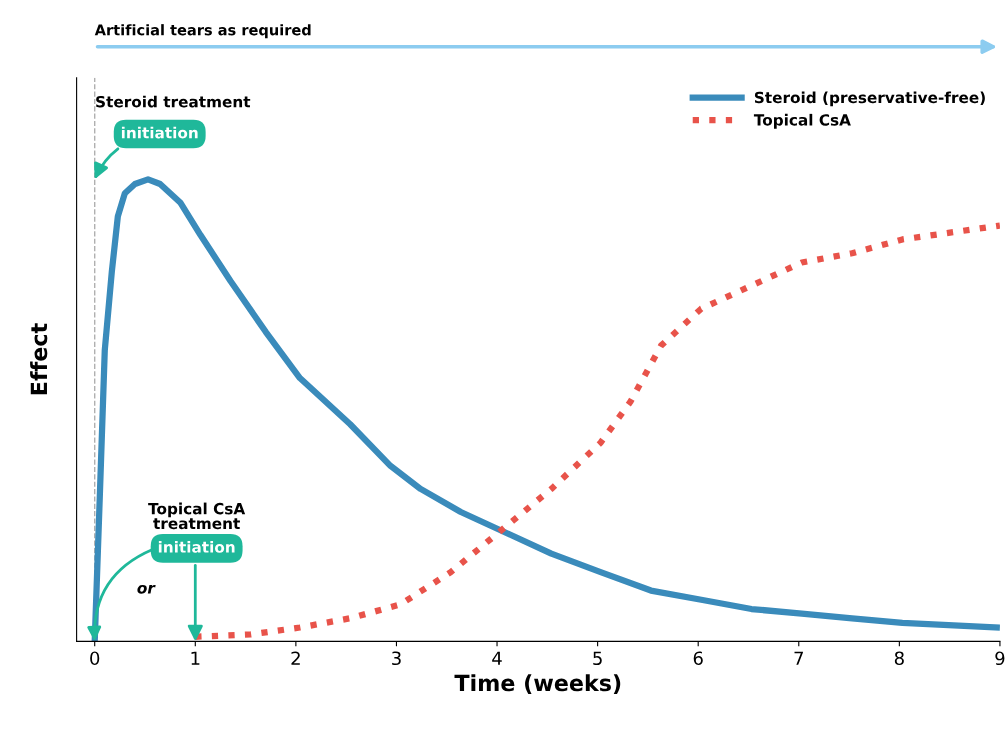 The width and height of the screenshot is (1008, 733). I want to click on legend-label: Topical CsA, so click(802, 121).